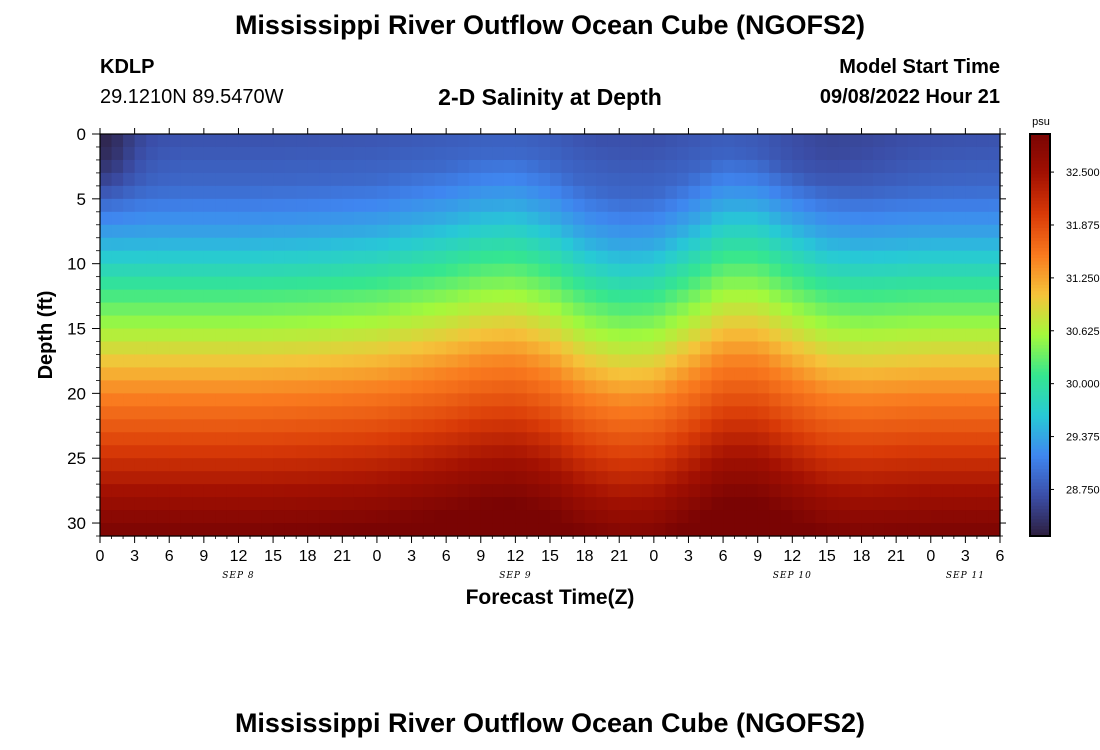 The image size is (1100, 750). What do you see at coordinates (1083, 438) in the screenshot?
I see `colorbar-tick-label: 29.375` at bounding box center [1083, 438].